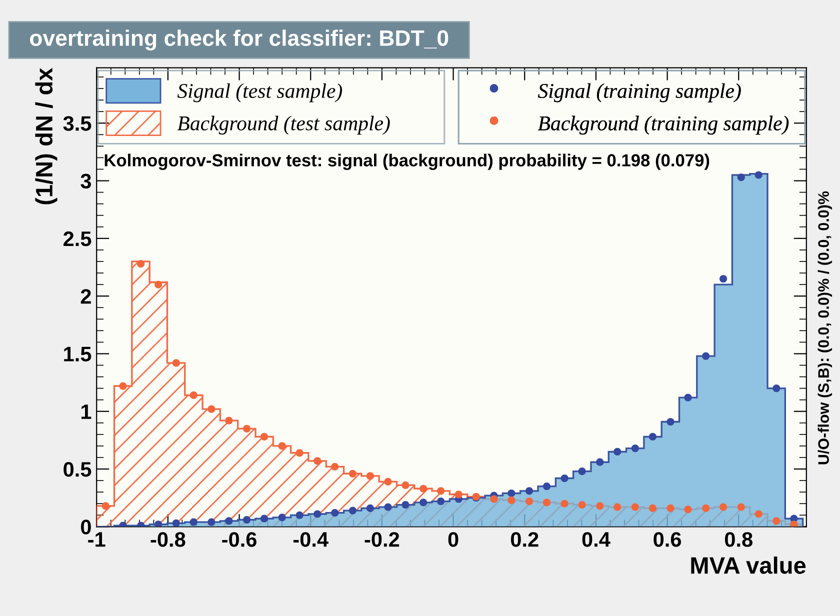 This screenshot has width=840, height=616. I want to click on y-tick-label: 0.5, so click(78, 469).